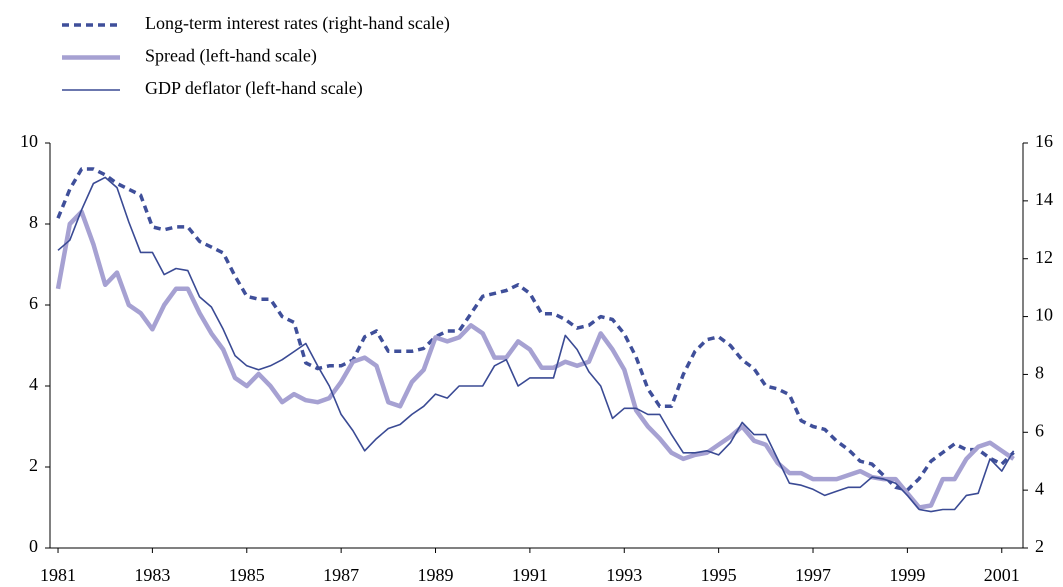 The width and height of the screenshot is (1063, 587). I want to click on y2-tick-label: 2, so click(1039, 546).